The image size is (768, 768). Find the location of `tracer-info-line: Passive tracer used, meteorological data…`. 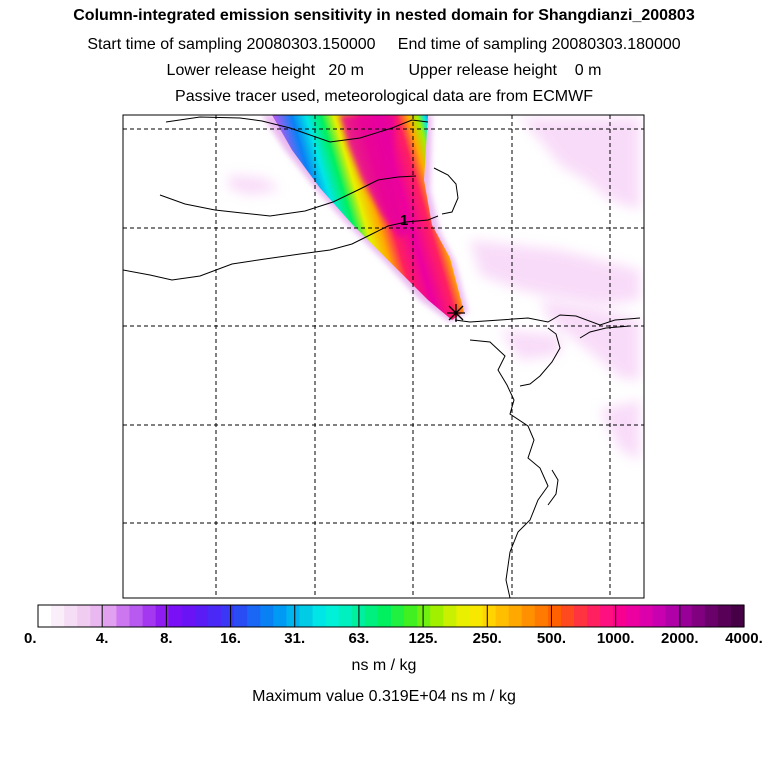

tracer-info-line: Passive tracer used, meteorological data… is located at coordinates (384, 96).